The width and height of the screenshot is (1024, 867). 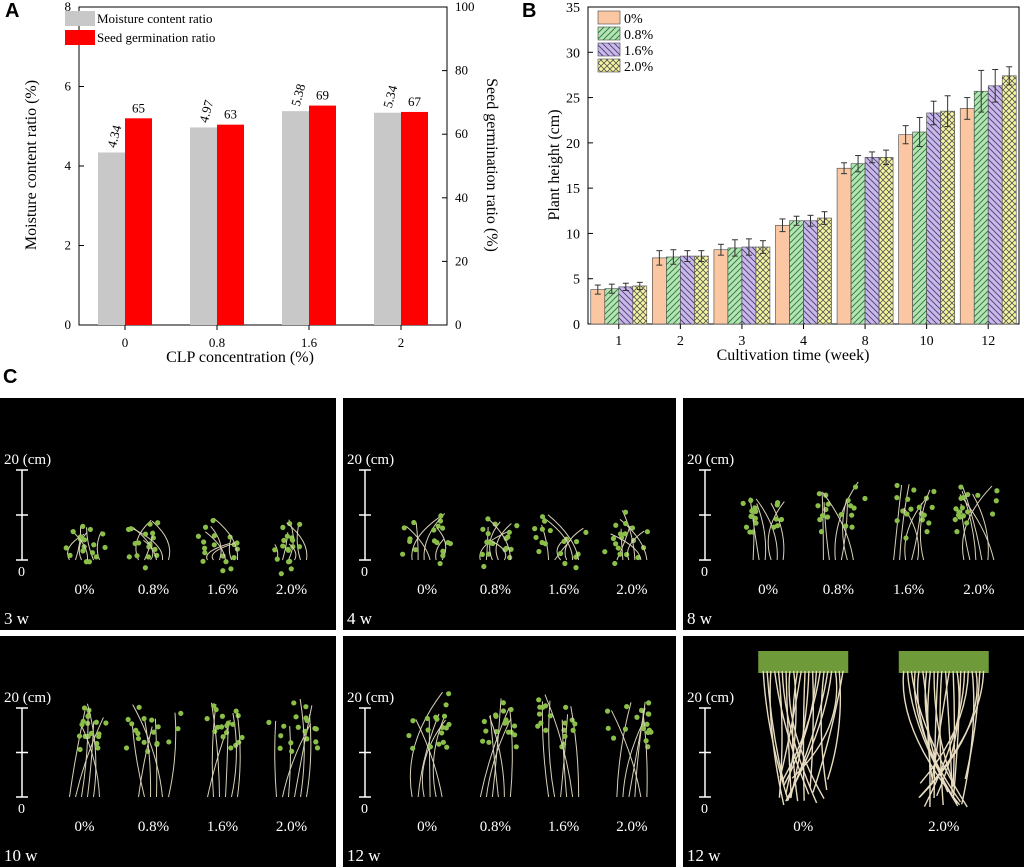 I want to click on photo-canvas: 20 (cm) 0 0% 2.0% 12 w, so click(x=838, y=758).